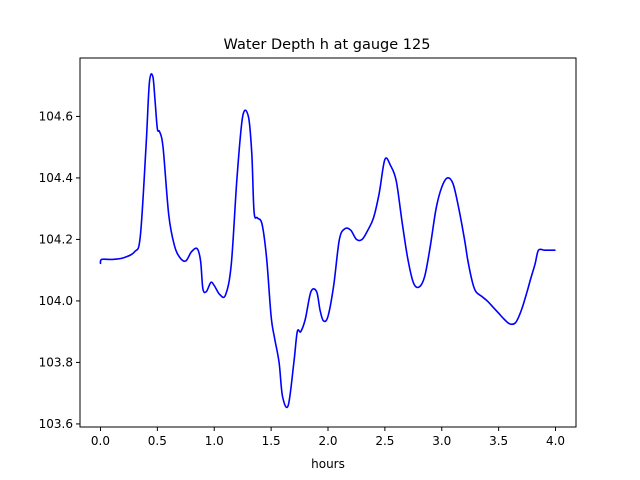 Image resolution: width=640 pixels, height=480 pixels. I want to click on y-axis: 103.6 103.8 104.0 104.2 104.4 104.6, so click(59, 270).